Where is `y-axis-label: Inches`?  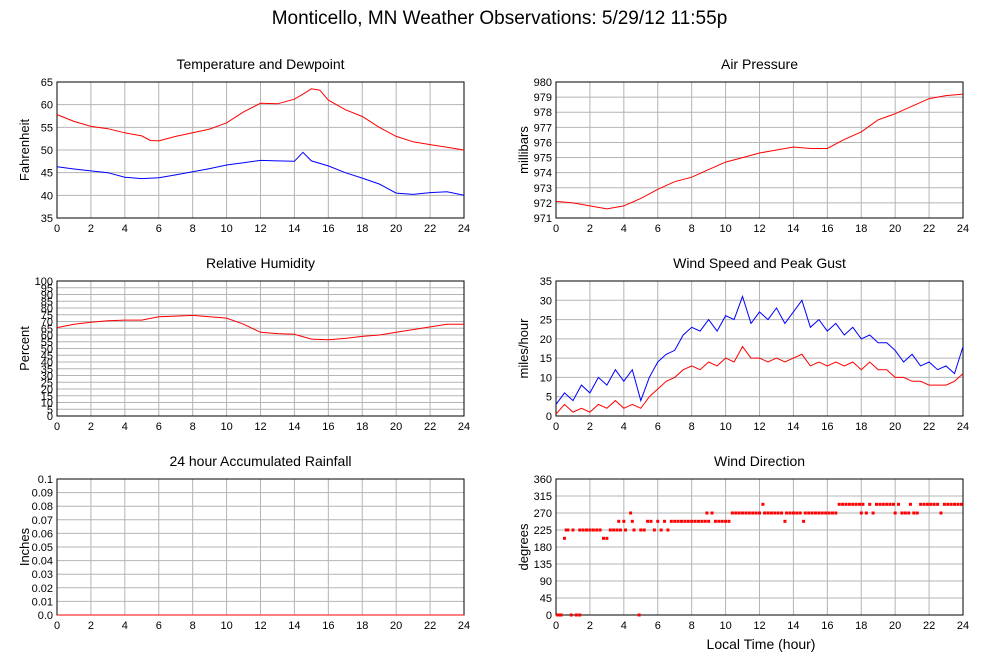
y-axis-label: Inches is located at coordinates (24, 546).